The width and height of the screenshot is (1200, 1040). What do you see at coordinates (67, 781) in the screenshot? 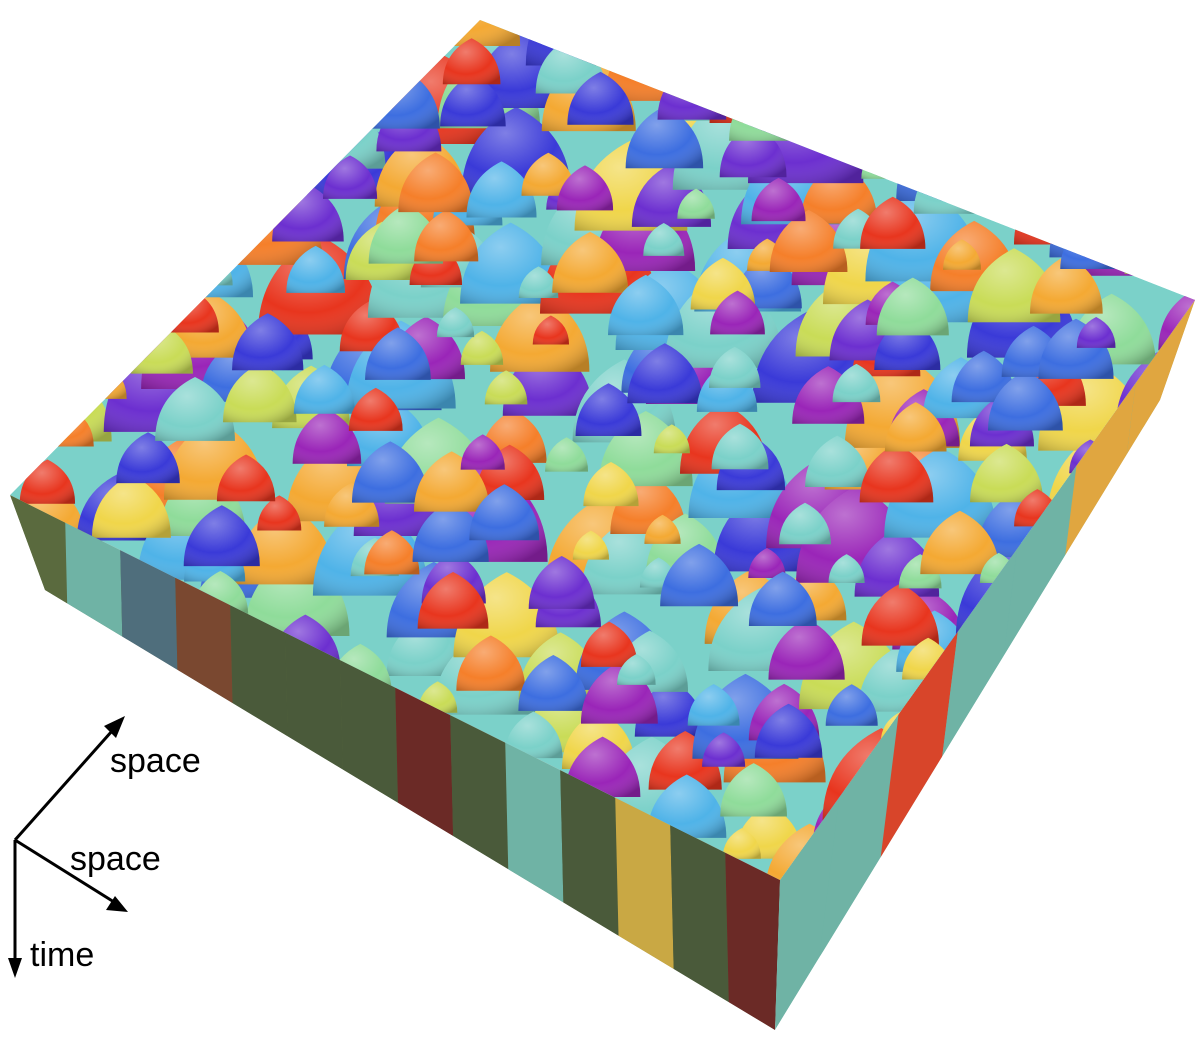
I see `space-axis-1-arrow` at bounding box center [67, 781].